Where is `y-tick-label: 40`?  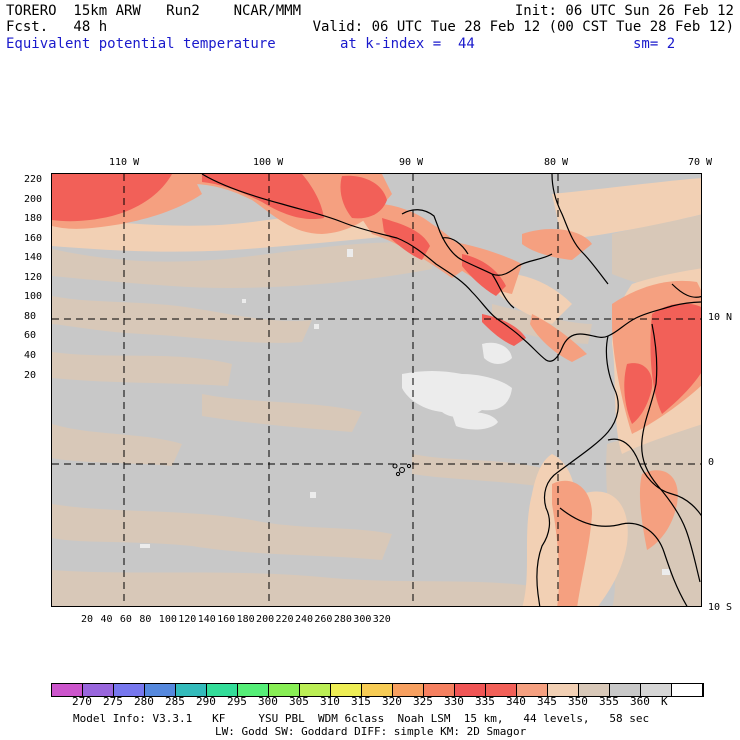
y-tick-label: 40 is located at coordinates (30, 355).